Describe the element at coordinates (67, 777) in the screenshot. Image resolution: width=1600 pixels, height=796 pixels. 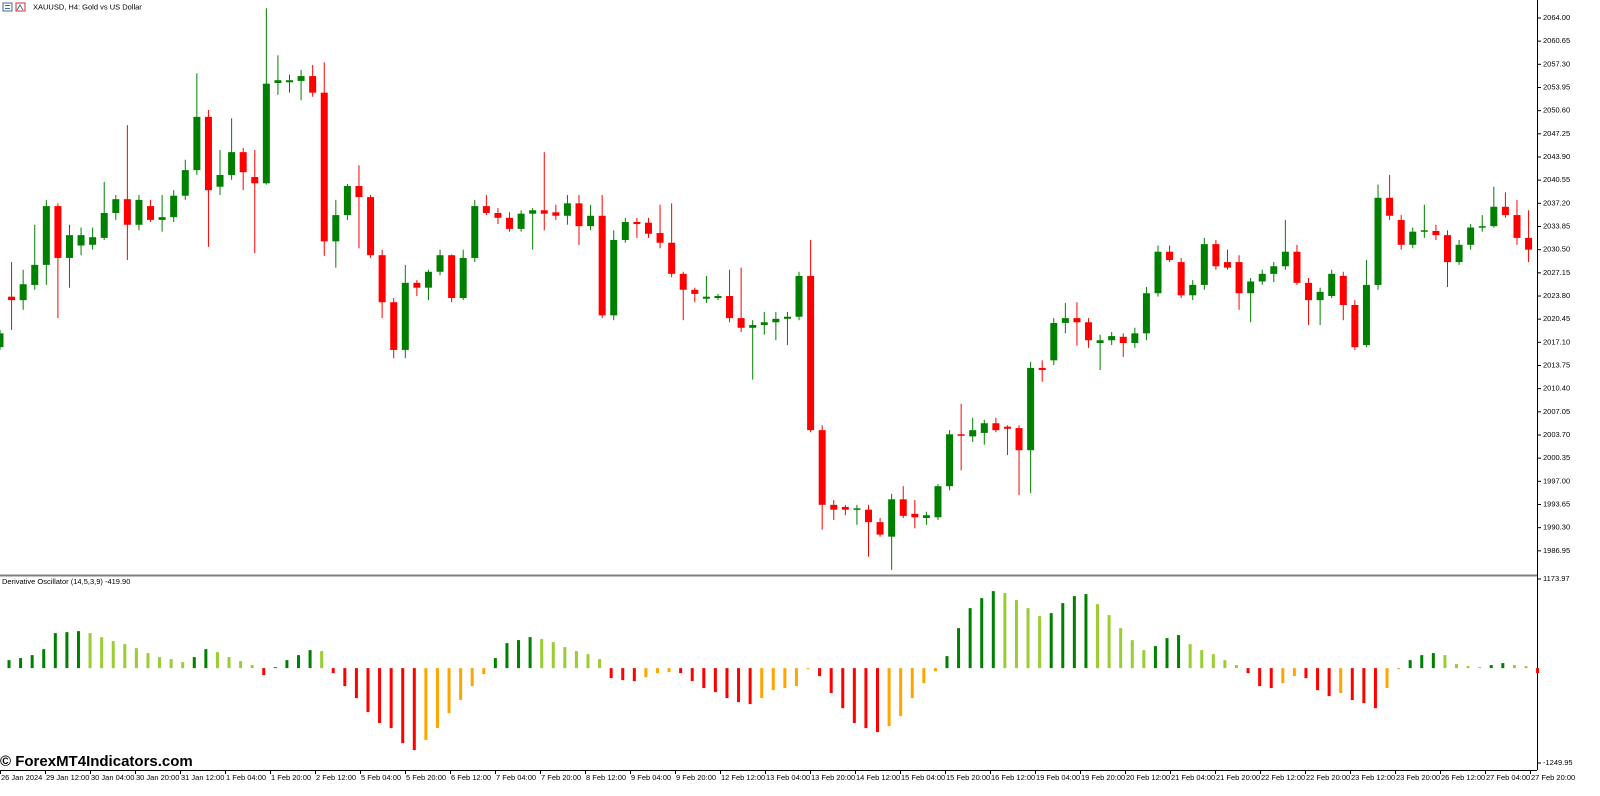
I see `x-tick-label: 29 Jan 12:00` at that location.